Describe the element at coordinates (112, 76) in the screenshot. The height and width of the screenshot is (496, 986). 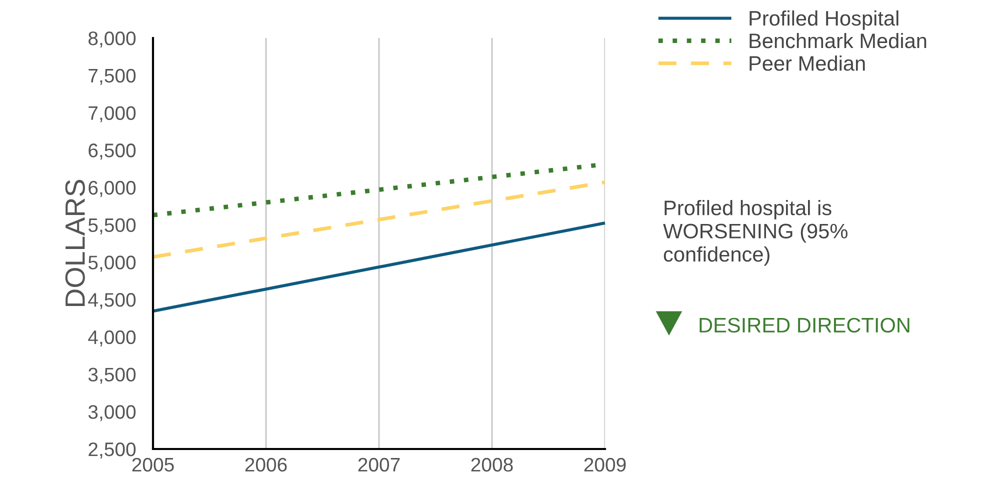
I see `y-tick-label: 7,500` at that location.